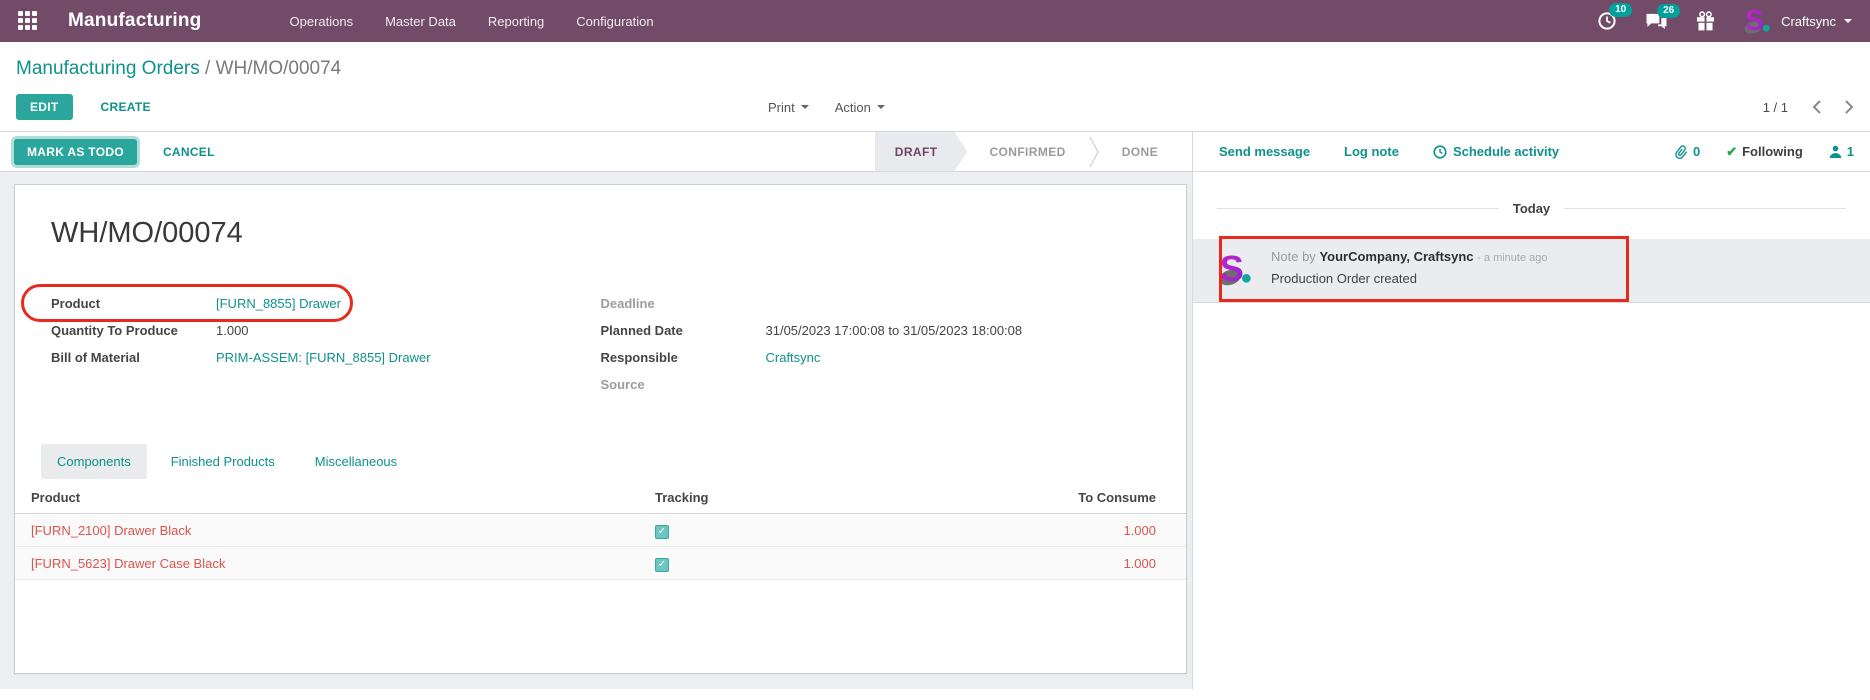  What do you see at coordinates (1733, 20) in the screenshot?
I see `navbar-systray: 10 26 S` at bounding box center [1733, 20].